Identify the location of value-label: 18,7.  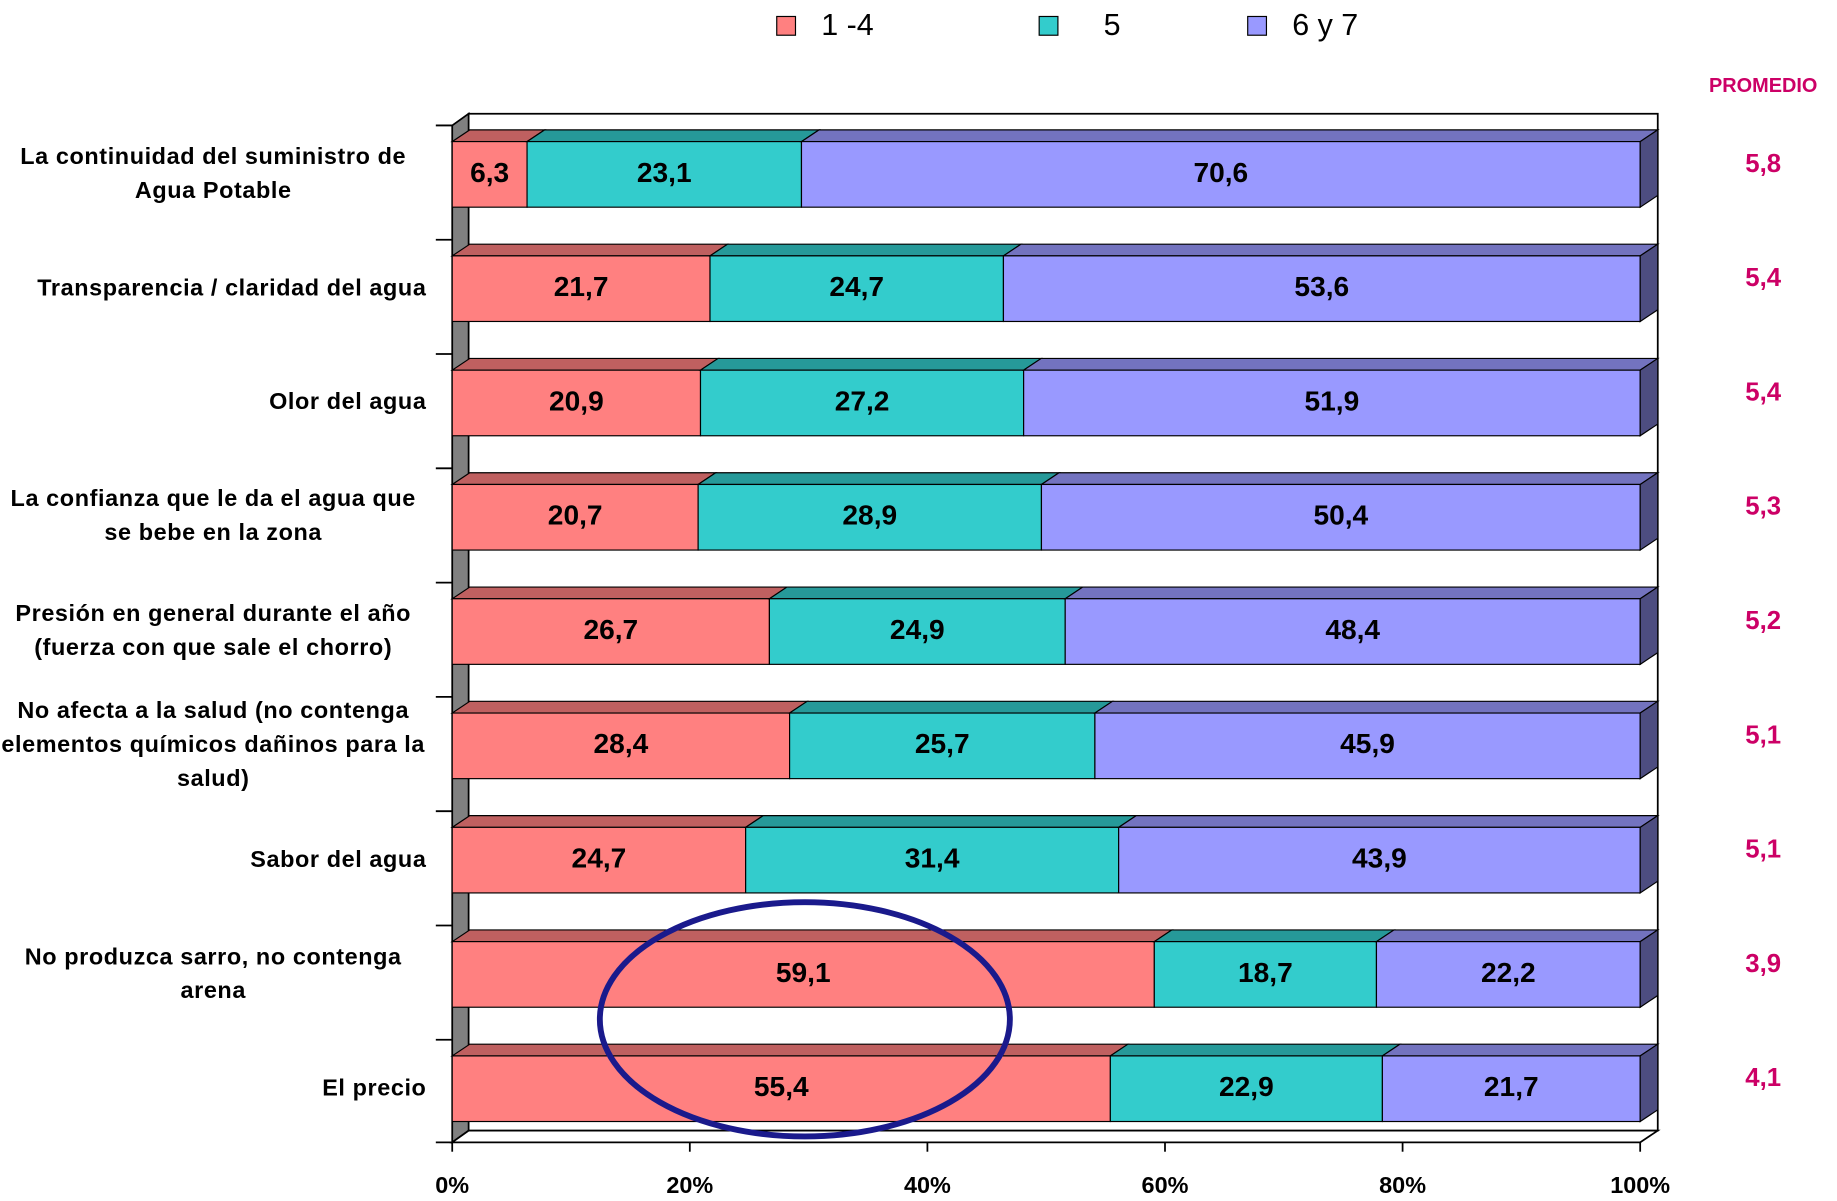
(1265, 972).